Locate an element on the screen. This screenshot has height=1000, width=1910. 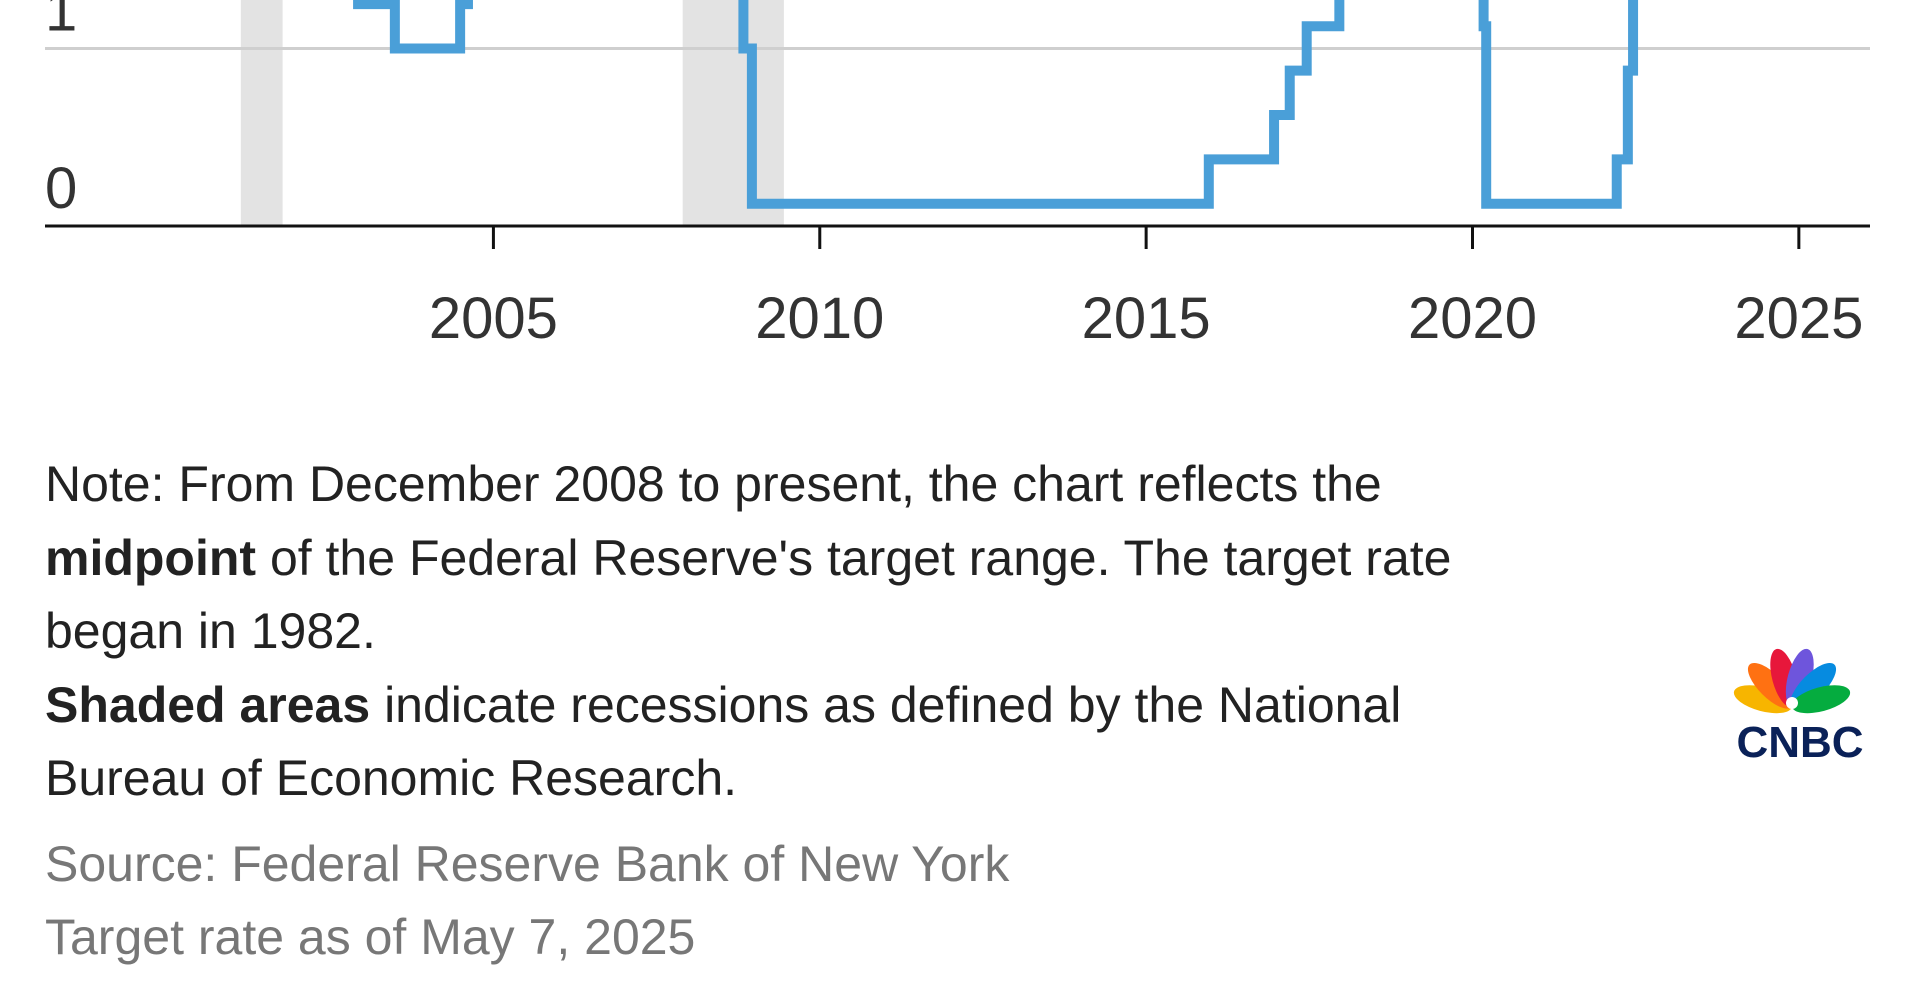
logo: CNBC is located at coordinates (1798, 706).